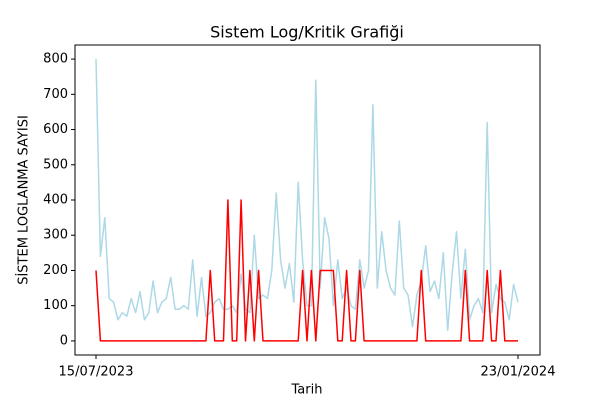  I want to click on y-tick-label: 700, so click(55, 94).